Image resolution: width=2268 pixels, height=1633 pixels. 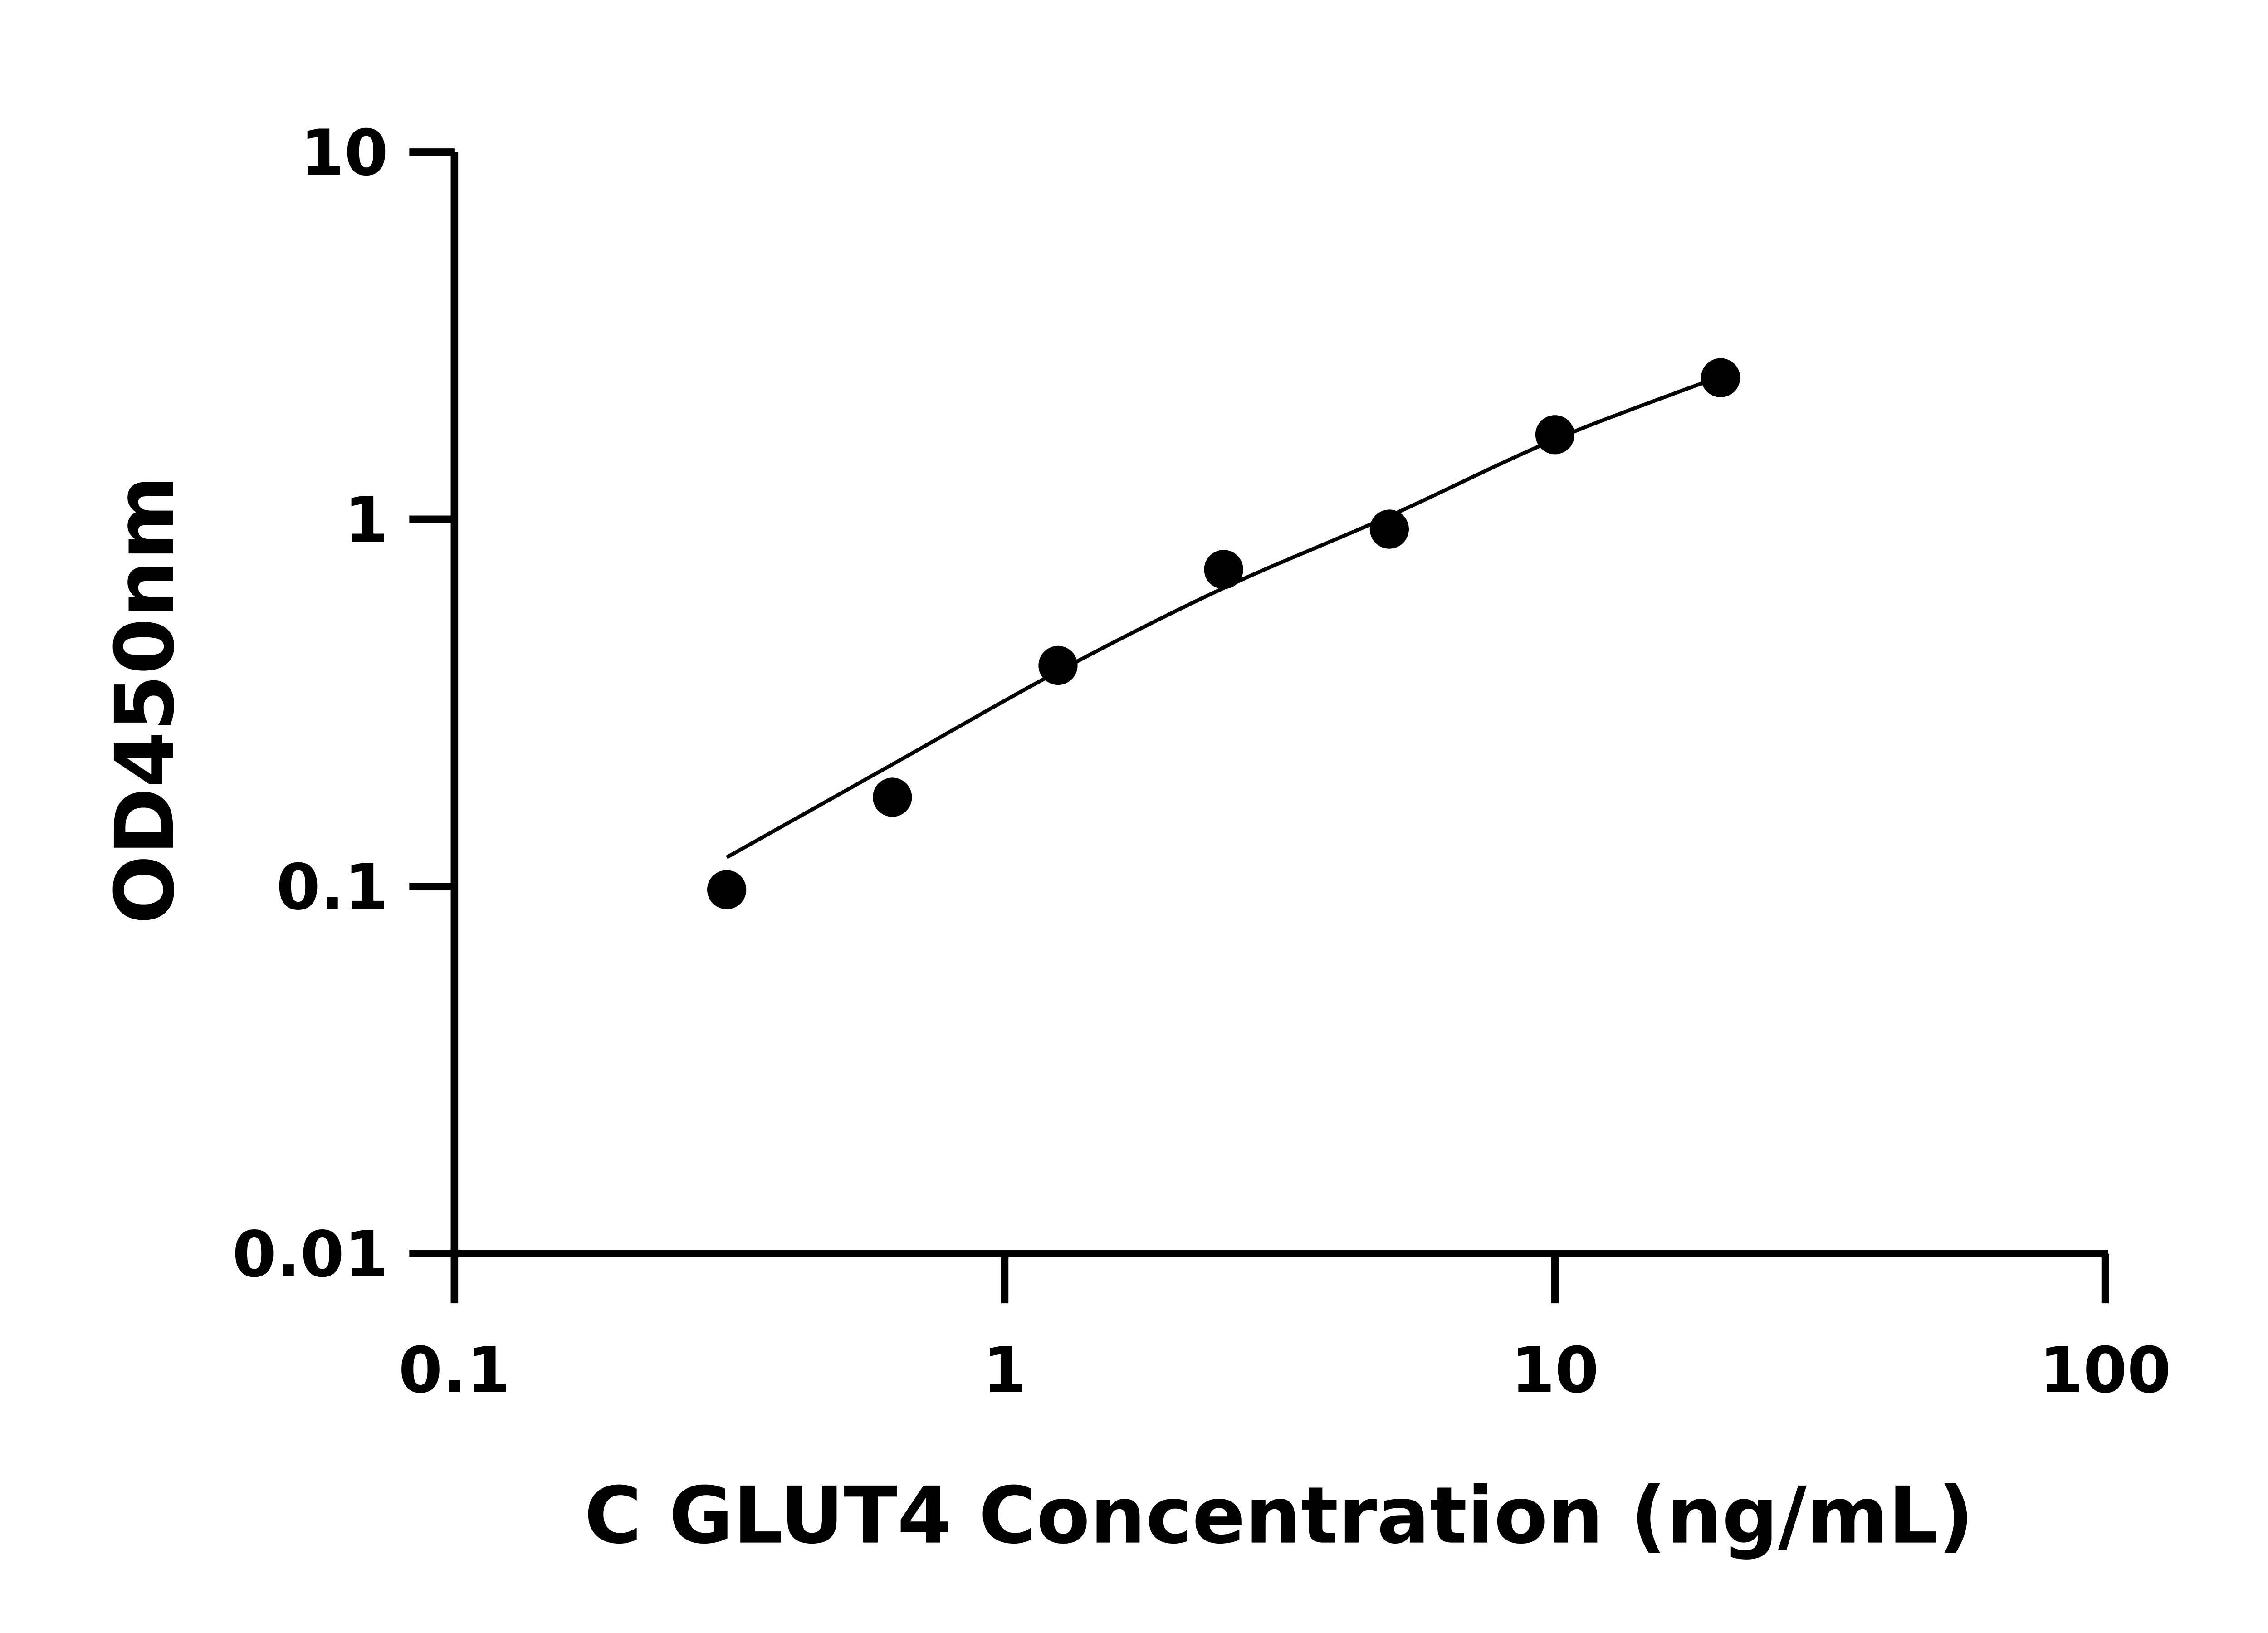 I want to click on x-tick-label: 100, so click(x=2105, y=1370).